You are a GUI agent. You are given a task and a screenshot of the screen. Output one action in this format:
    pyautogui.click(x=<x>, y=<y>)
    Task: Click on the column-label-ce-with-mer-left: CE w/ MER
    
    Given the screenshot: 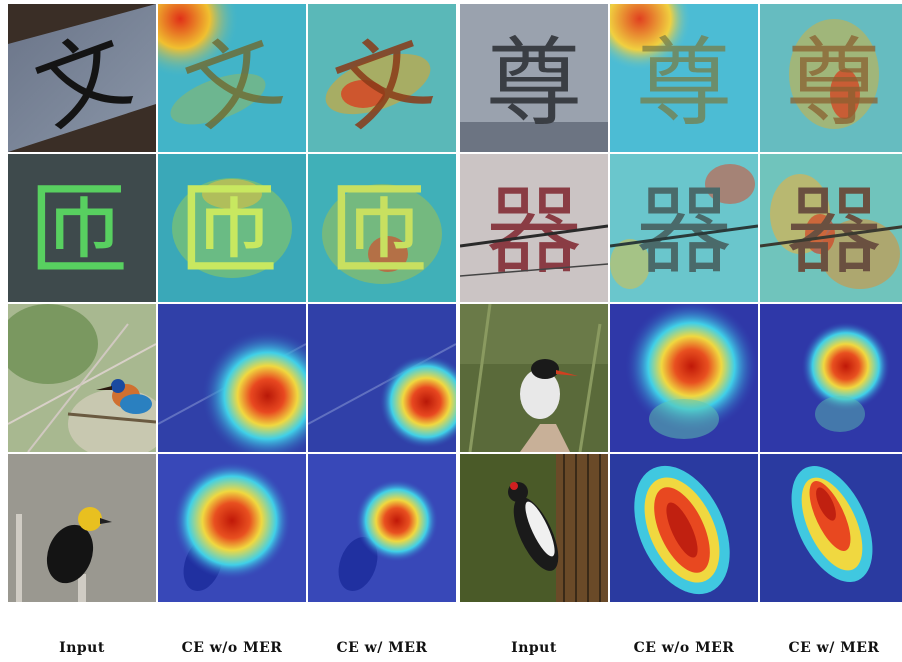 What is the action you would take?
    pyautogui.click(x=382, y=648)
    